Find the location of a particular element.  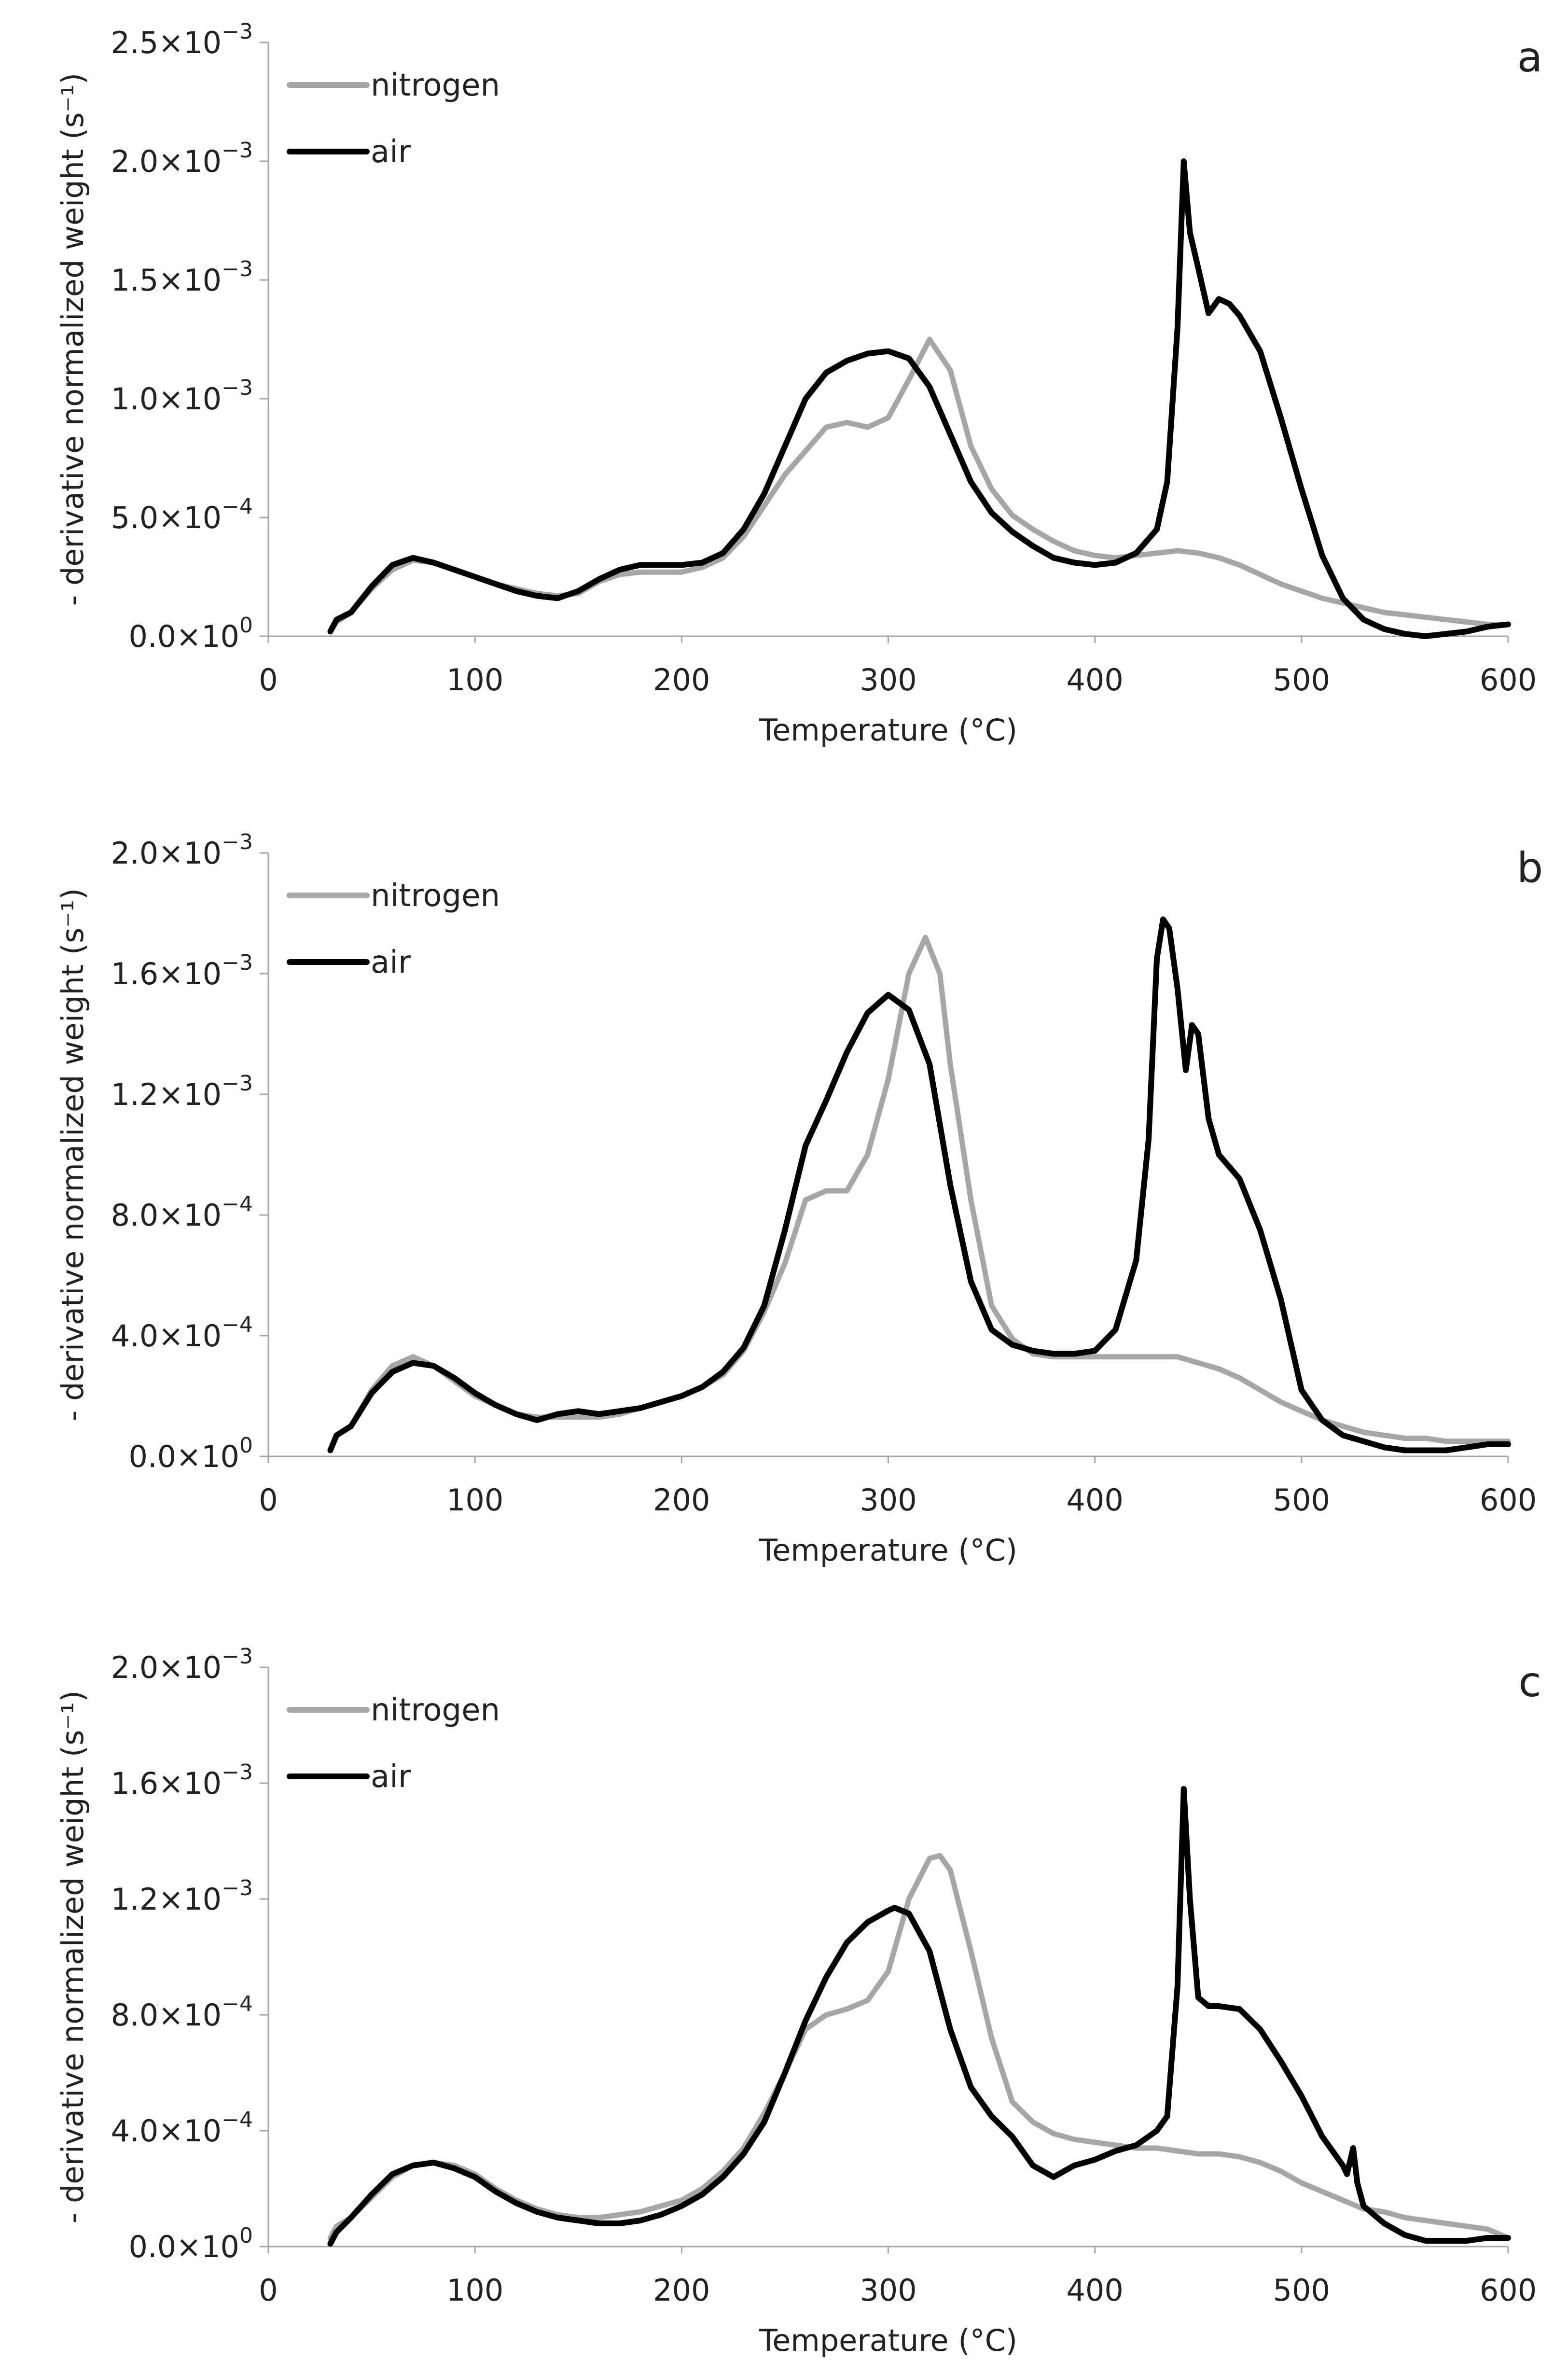

panel-letter: a is located at coordinates (1530, 57).